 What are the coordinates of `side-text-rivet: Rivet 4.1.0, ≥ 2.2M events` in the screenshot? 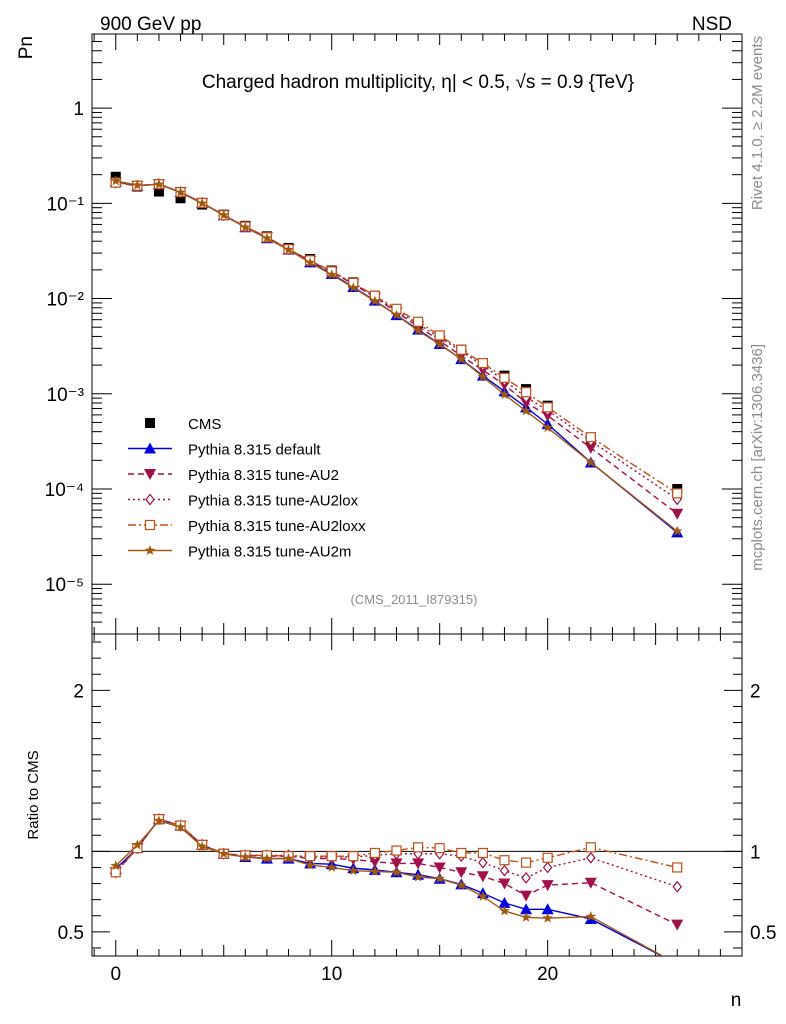 It's located at (757, 123).